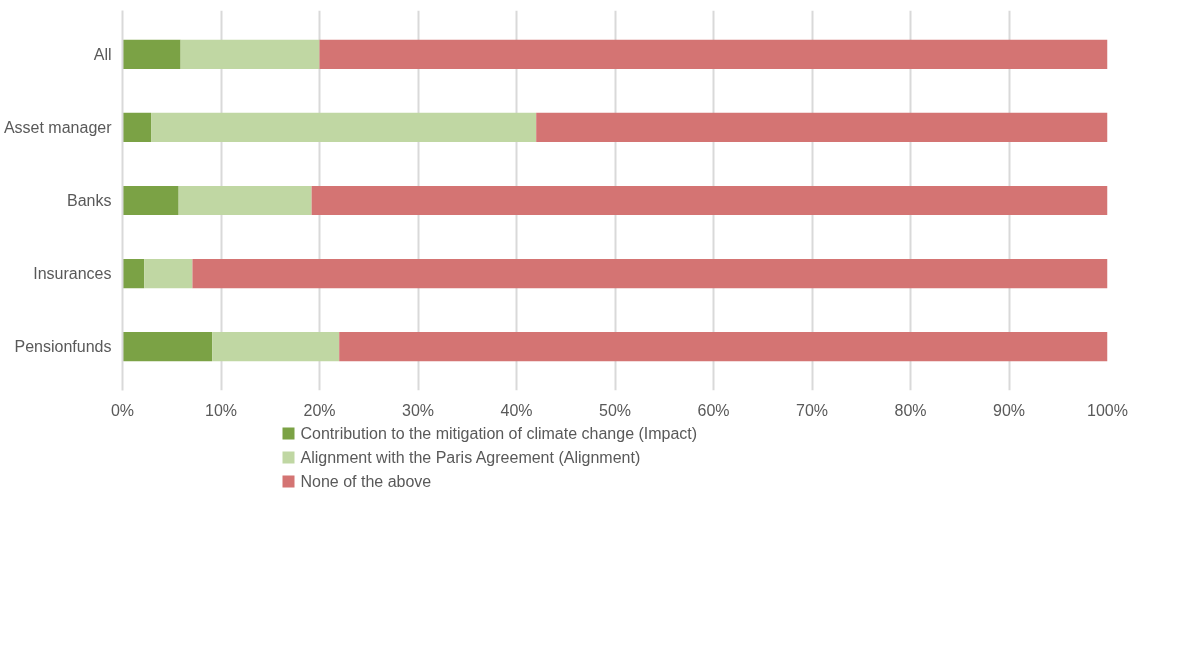 The width and height of the screenshot is (1201, 648). Describe the element at coordinates (319, 410) in the screenshot. I see `x-tick-label: 20%` at that location.